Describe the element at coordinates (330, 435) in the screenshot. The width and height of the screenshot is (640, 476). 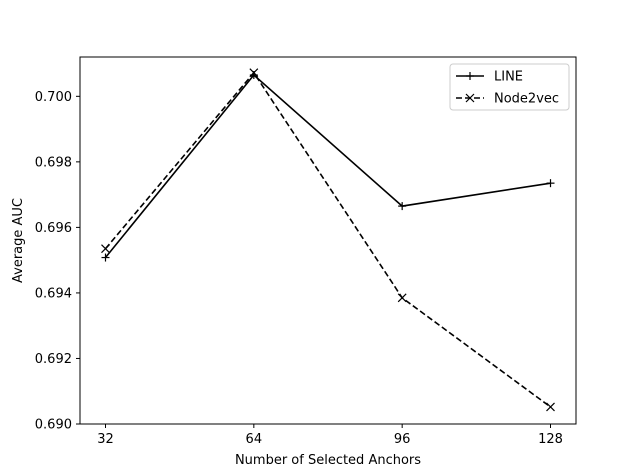
I see `x-axis: 32 64 96 128` at that location.